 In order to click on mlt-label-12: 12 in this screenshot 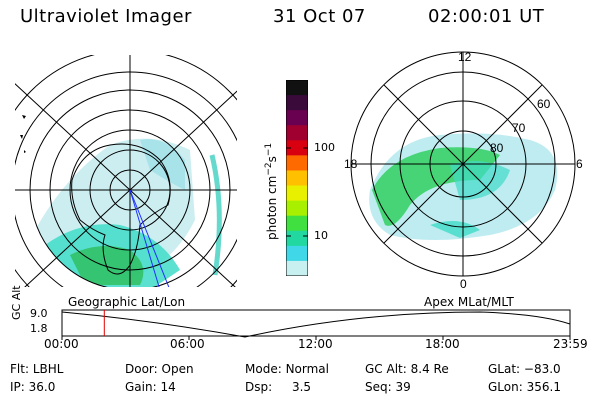, I will do `click(465, 57)`.